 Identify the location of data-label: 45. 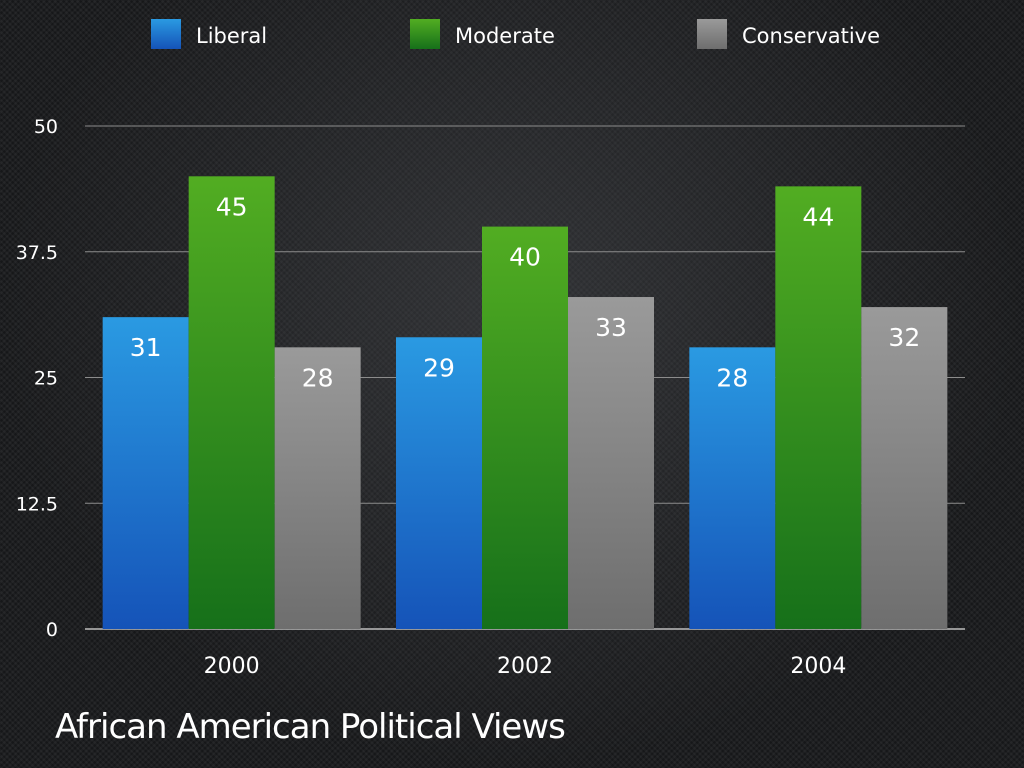
(232, 206).